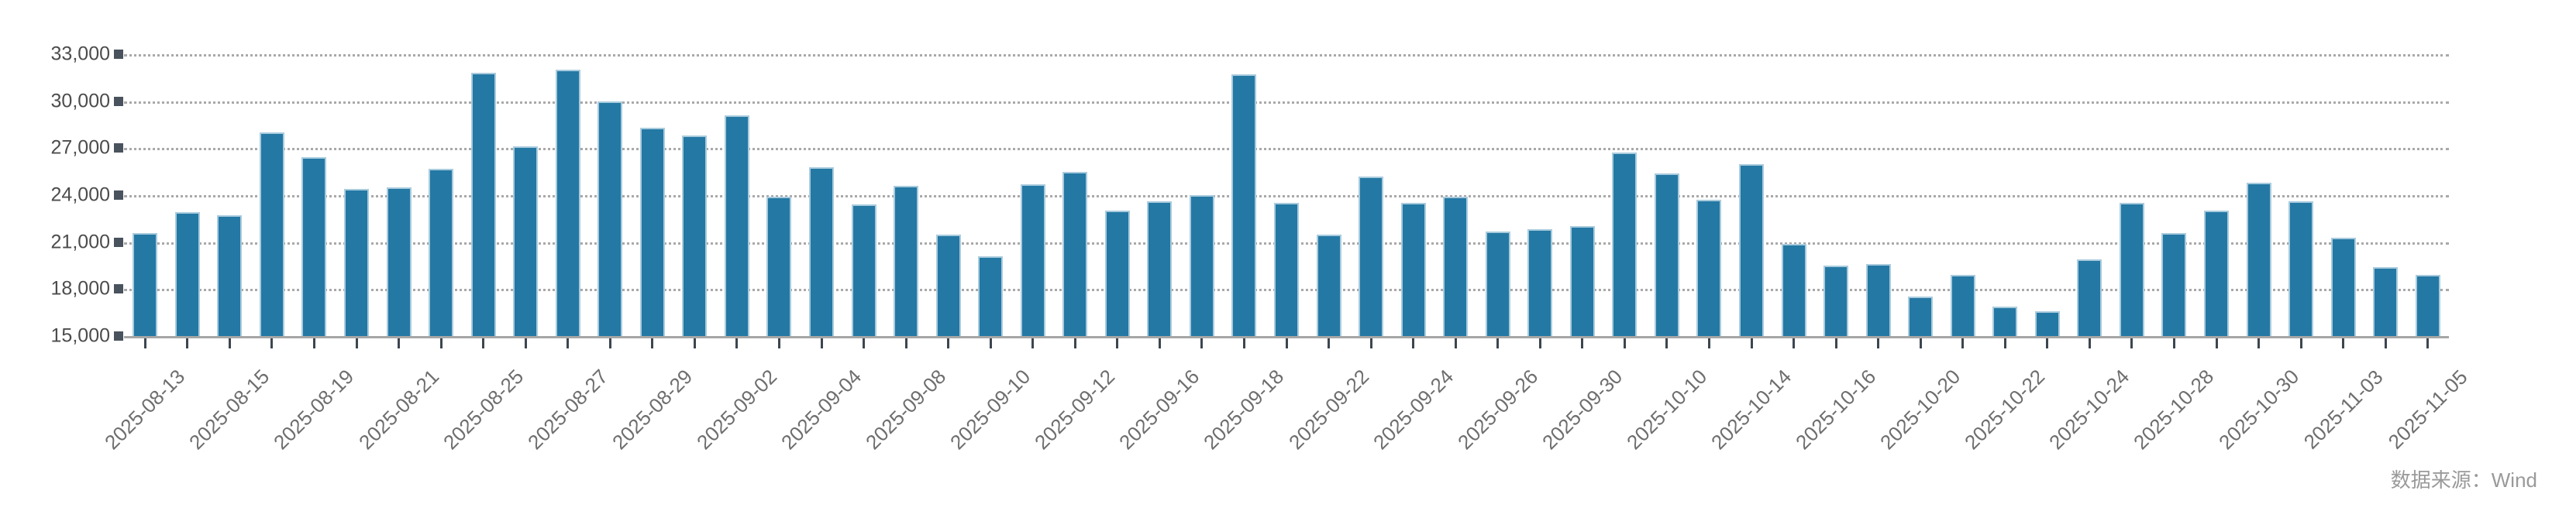 Image resolution: width=2576 pixels, height=518 pixels. What do you see at coordinates (398, 410) in the screenshot?
I see `x-axis-date-label: 2025-08-21` at bounding box center [398, 410].